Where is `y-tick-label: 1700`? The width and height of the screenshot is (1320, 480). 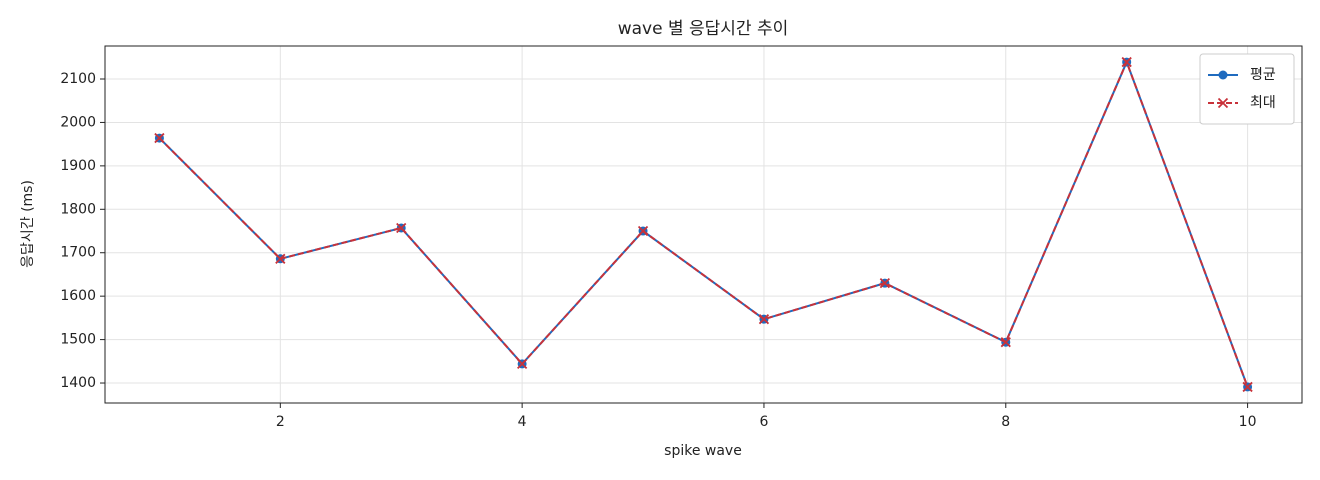 y-tick-label: 1700 is located at coordinates (78, 253).